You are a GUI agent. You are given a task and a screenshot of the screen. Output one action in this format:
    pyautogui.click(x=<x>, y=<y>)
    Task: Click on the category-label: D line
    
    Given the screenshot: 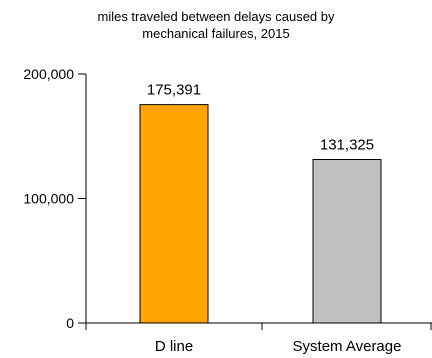 What is the action you would take?
    pyautogui.click(x=174, y=346)
    